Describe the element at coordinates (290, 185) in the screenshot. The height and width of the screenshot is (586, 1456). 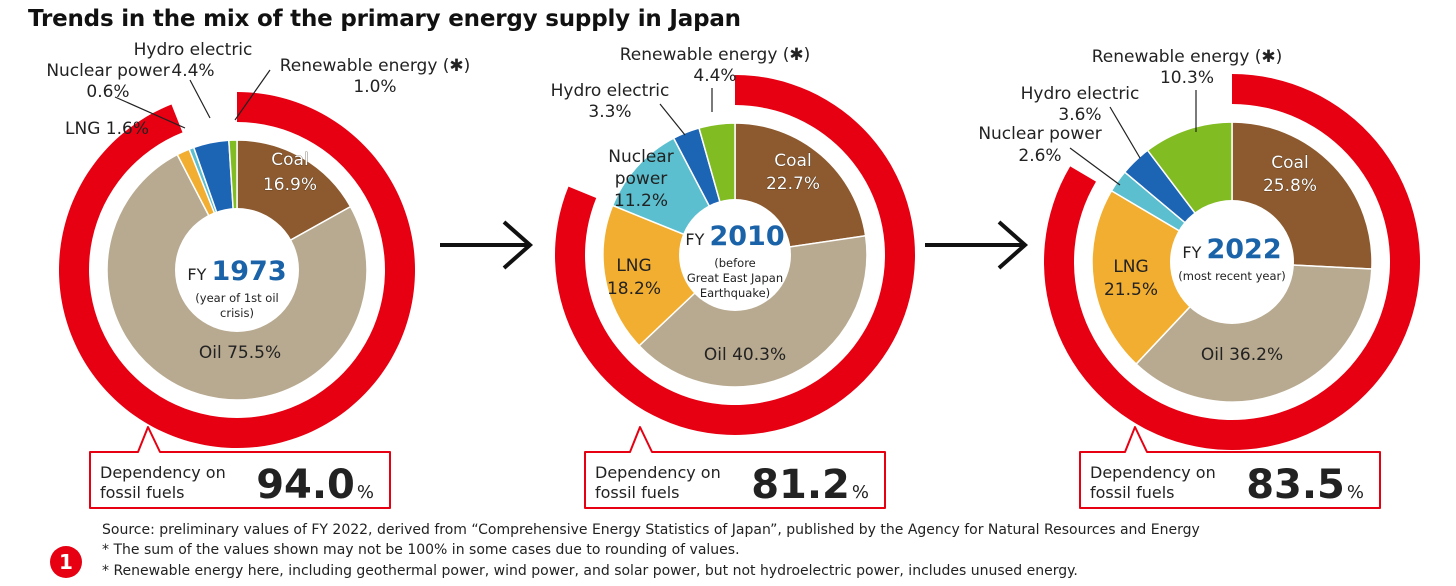
I see `value-1973-coal: 16.9%` at that location.